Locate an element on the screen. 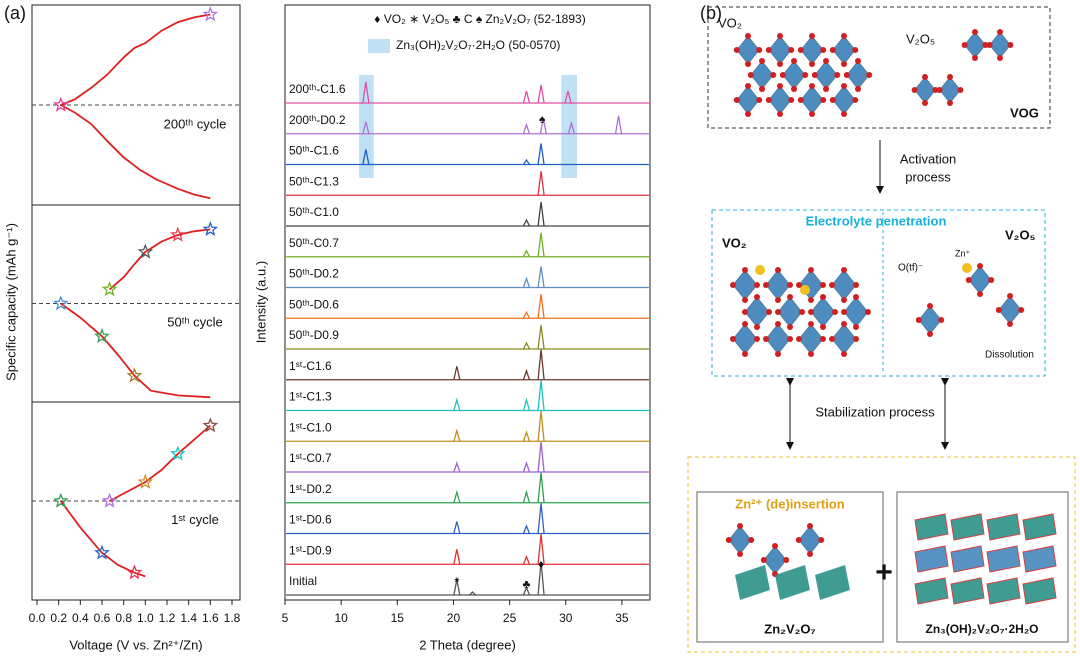  label: V₂O₅ is located at coordinates (920, 38).